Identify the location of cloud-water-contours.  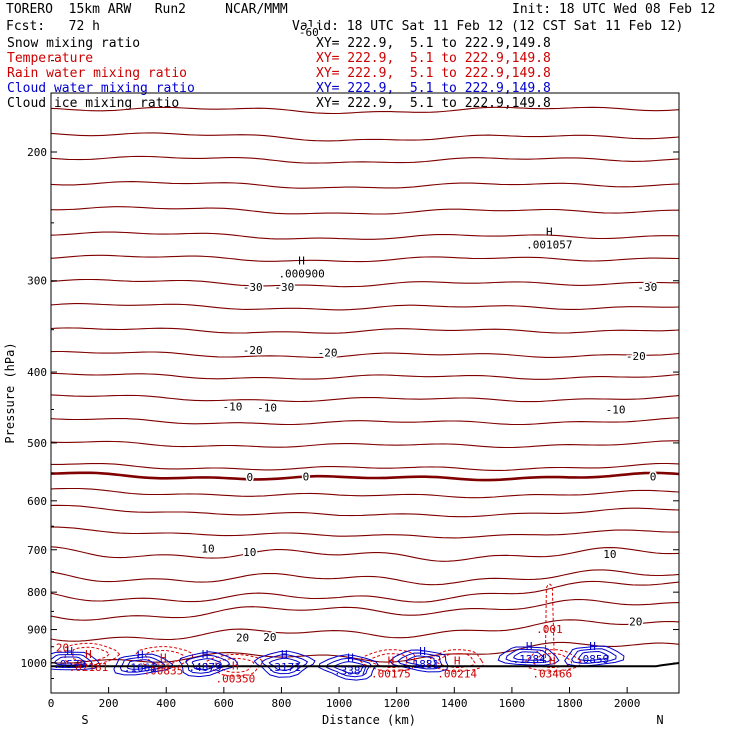
(338, 663).